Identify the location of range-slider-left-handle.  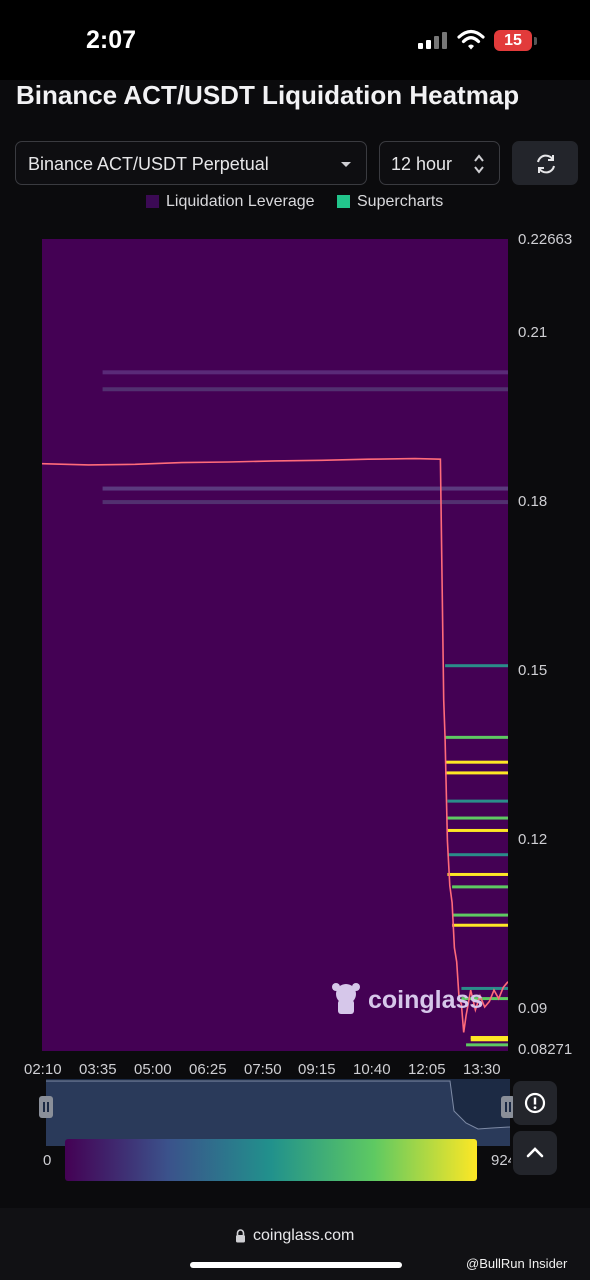
(46, 1107).